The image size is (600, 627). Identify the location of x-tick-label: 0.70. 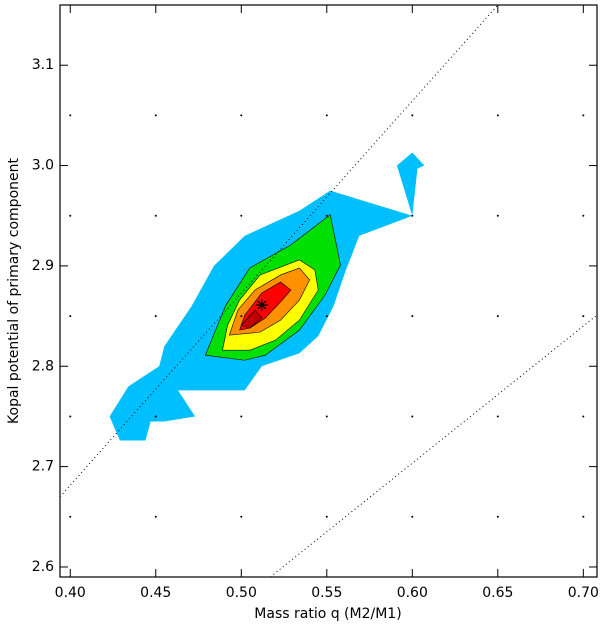
(583, 593).